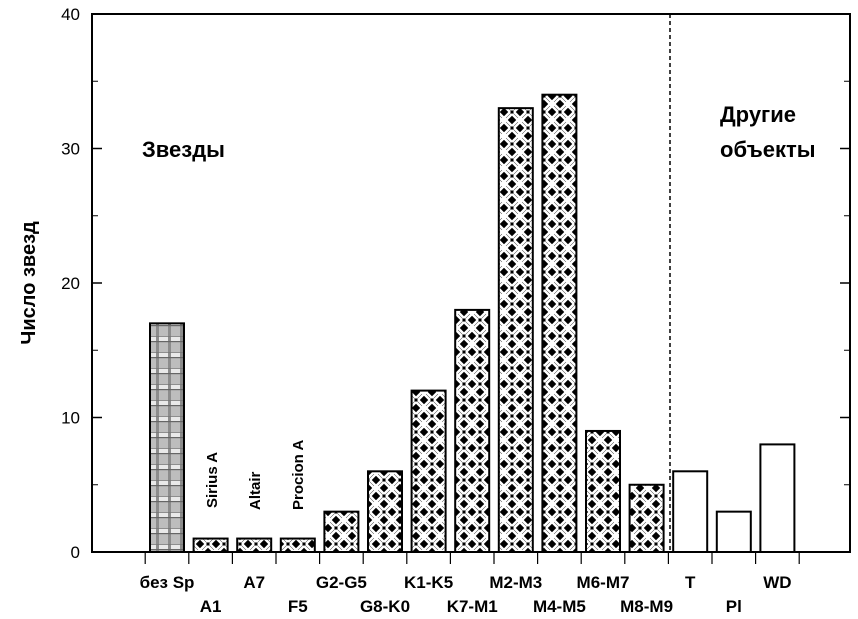 This screenshot has height=619, width=858. Describe the element at coordinates (70, 283) in the screenshot. I see `y-tick-label: 20` at that location.